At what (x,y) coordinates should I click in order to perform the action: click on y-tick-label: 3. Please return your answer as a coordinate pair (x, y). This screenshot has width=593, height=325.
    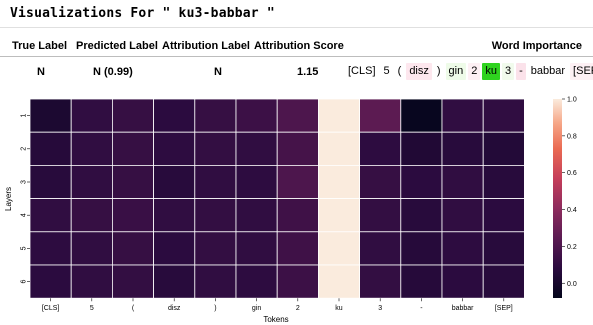
    Looking at the image, I should click on (24, 182).